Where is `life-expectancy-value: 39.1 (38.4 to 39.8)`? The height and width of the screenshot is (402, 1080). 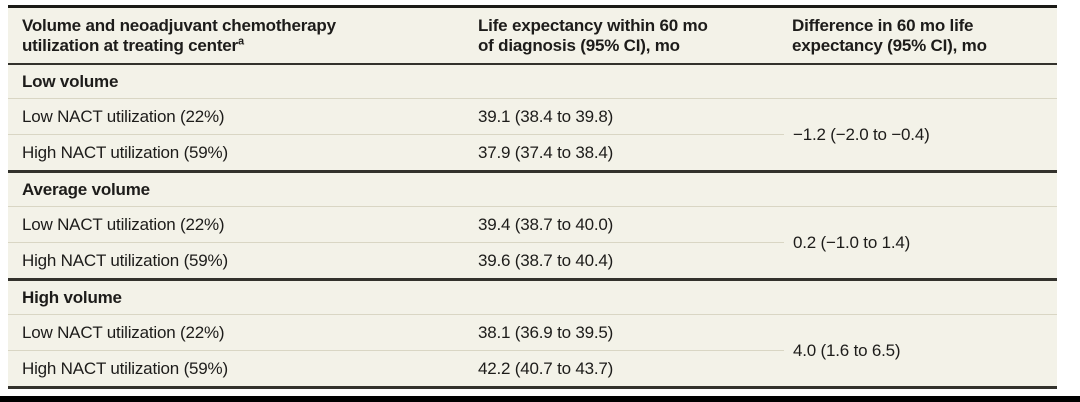
life-expectancy-value: 39.1 (38.4 to 39.8) is located at coordinates (627, 116).